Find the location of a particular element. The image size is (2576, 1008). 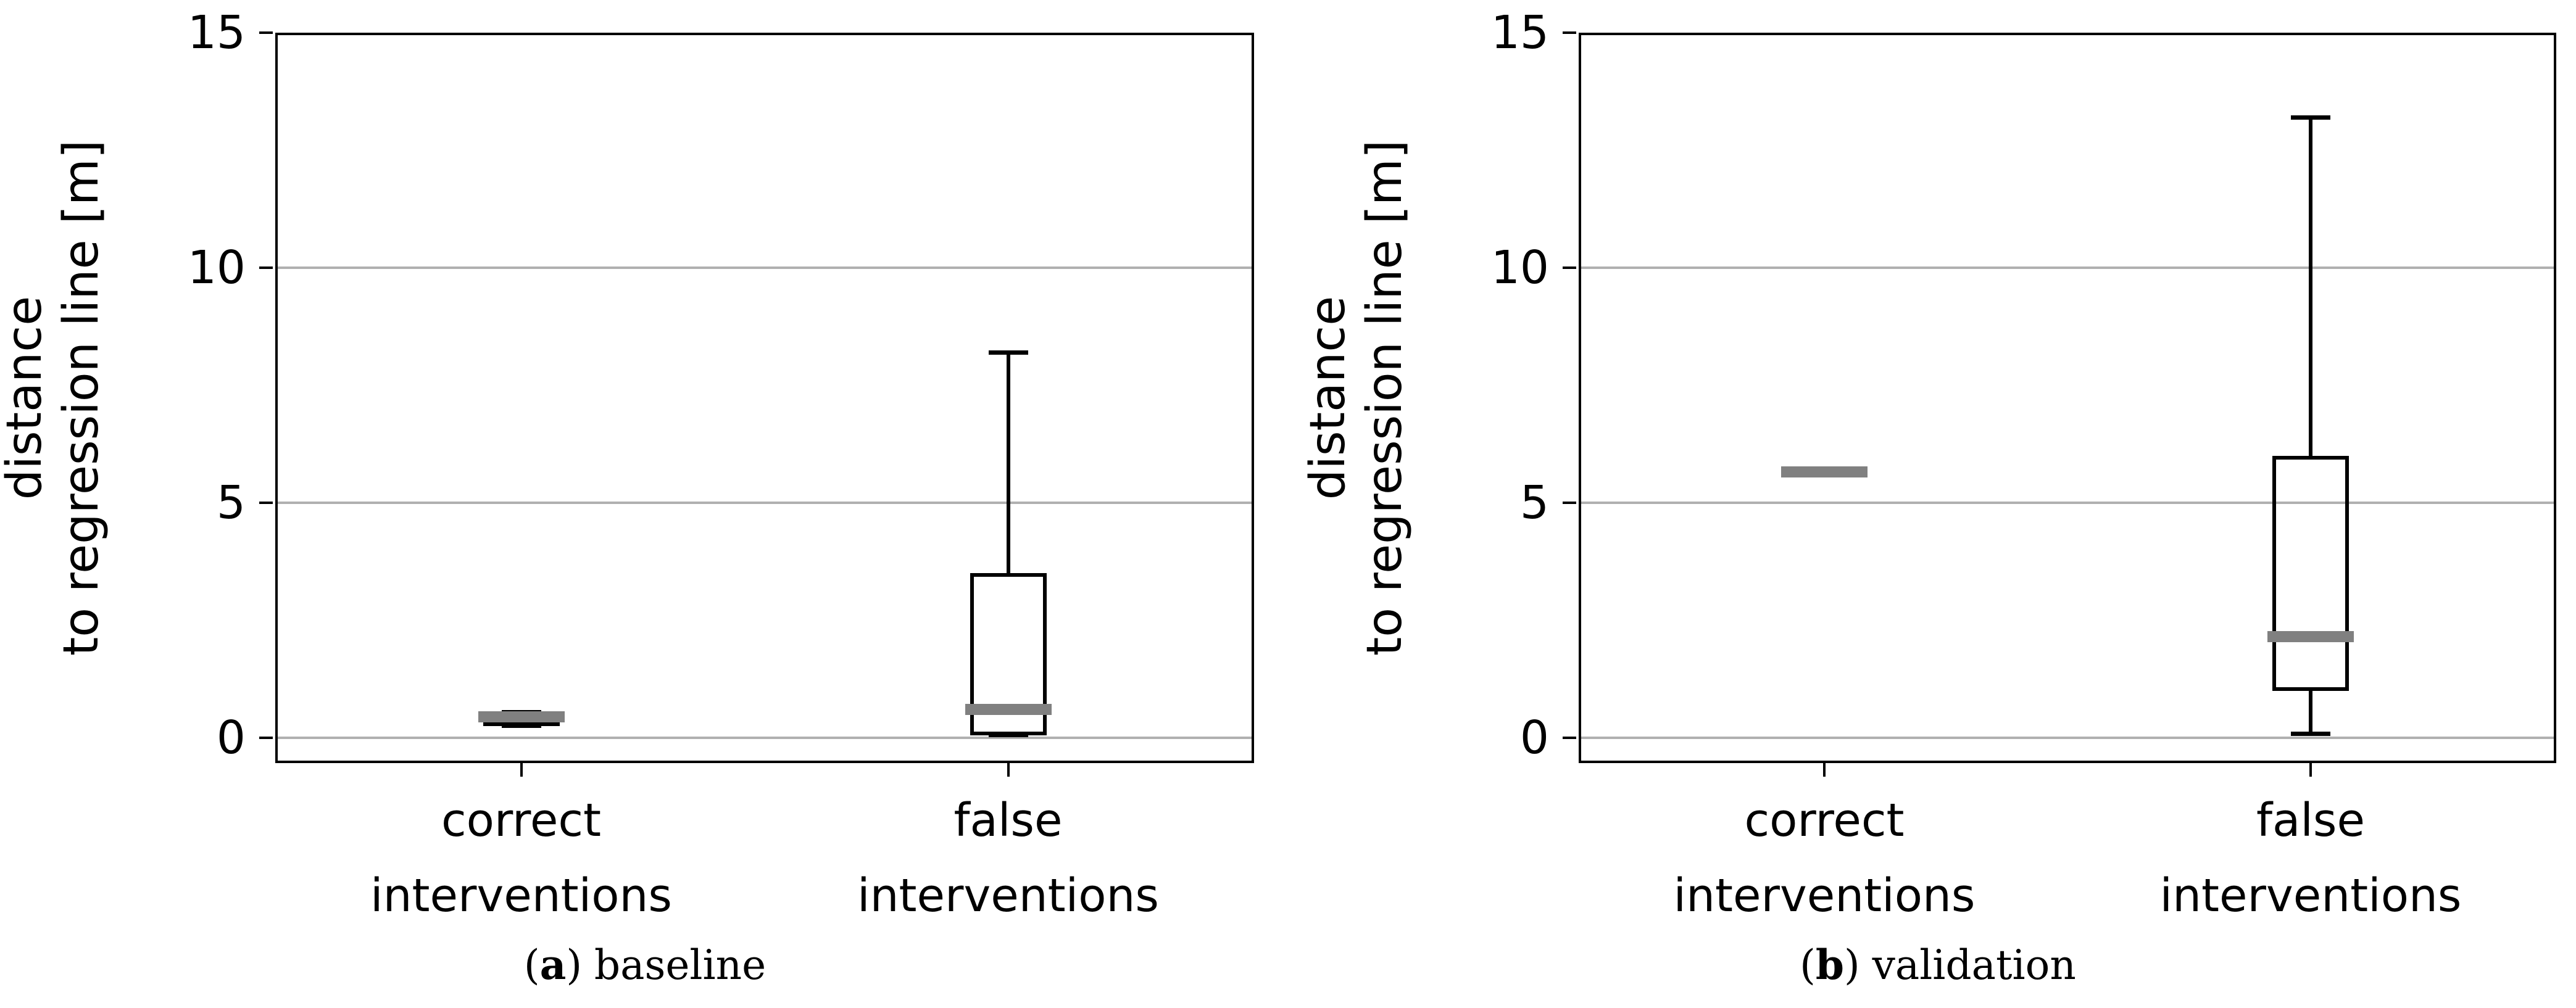

caption-text: validation is located at coordinates (1974, 965).